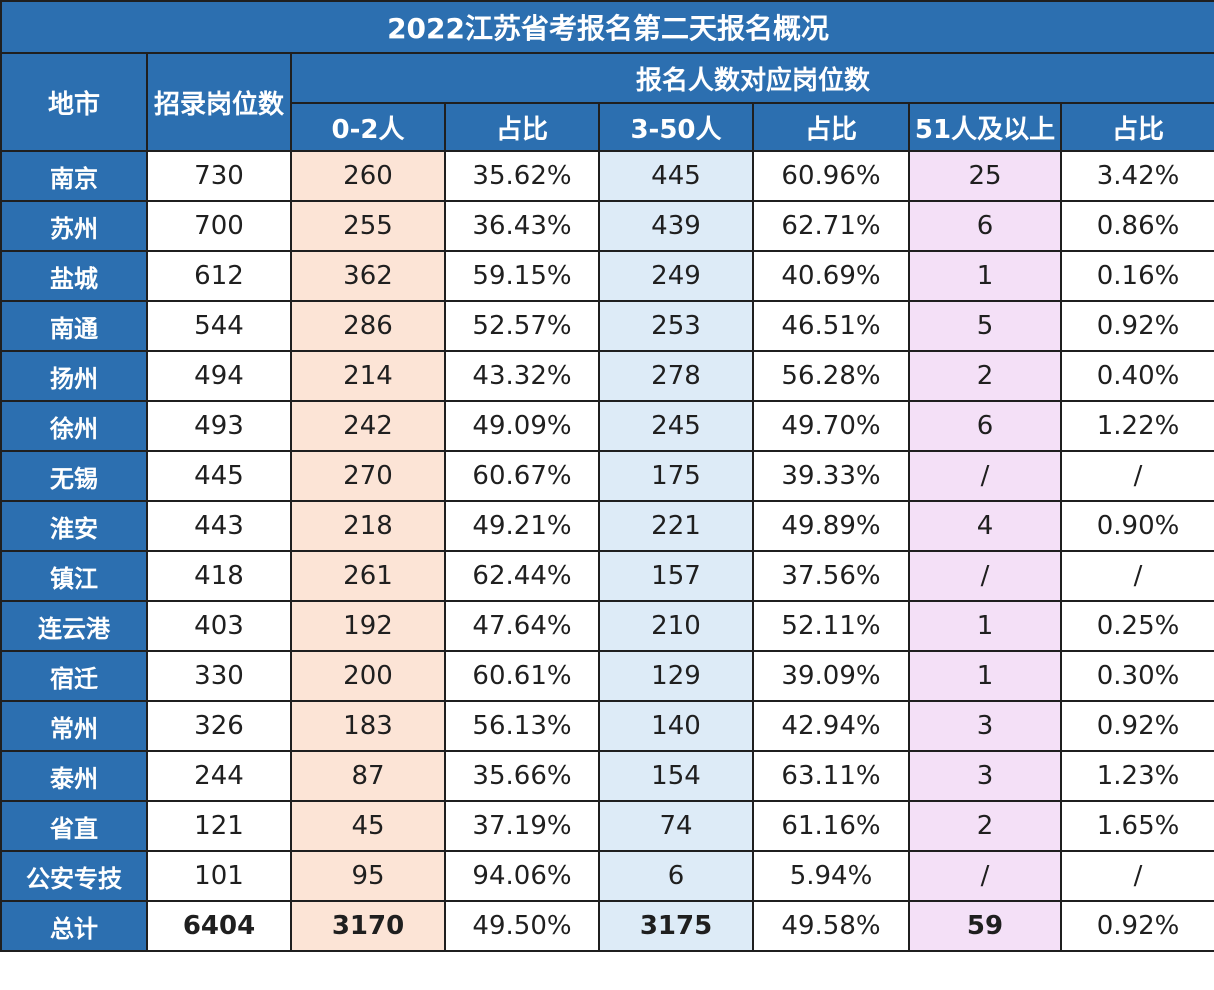 The height and width of the screenshot is (990, 1214). What do you see at coordinates (831, 676) in the screenshot?
I see `cell-ratio-3-50: 39.09%` at bounding box center [831, 676].